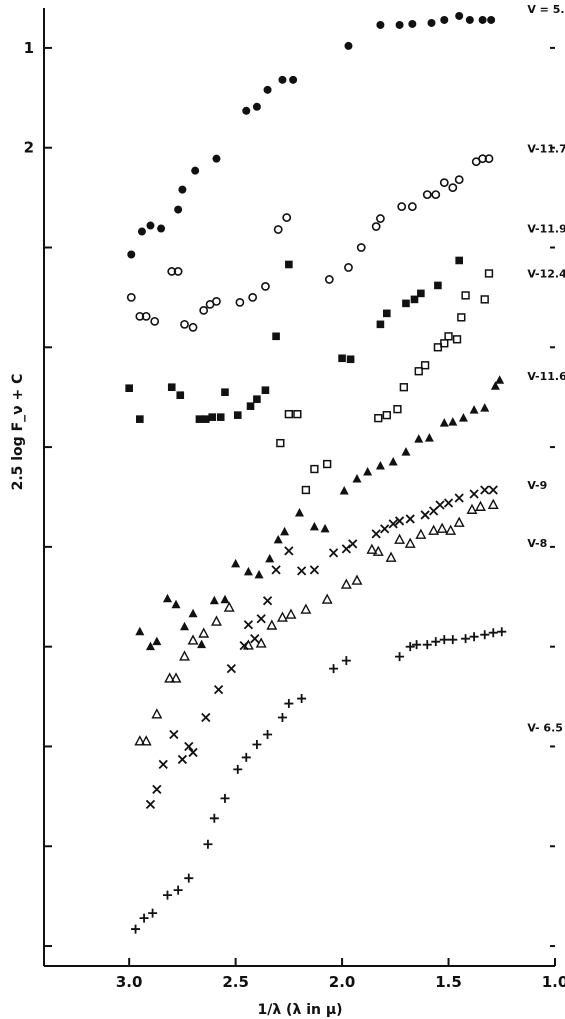 This screenshot has width=565, height=1019. Describe the element at coordinates (29, 148) in the screenshot. I see `y-tick-label: 2` at that location.